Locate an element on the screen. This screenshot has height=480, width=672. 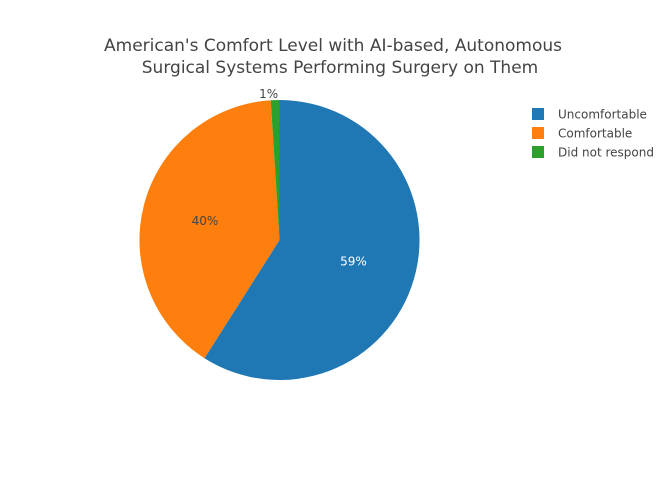
legend-swatch-uncomfortable is located at coordinates (538, 114).